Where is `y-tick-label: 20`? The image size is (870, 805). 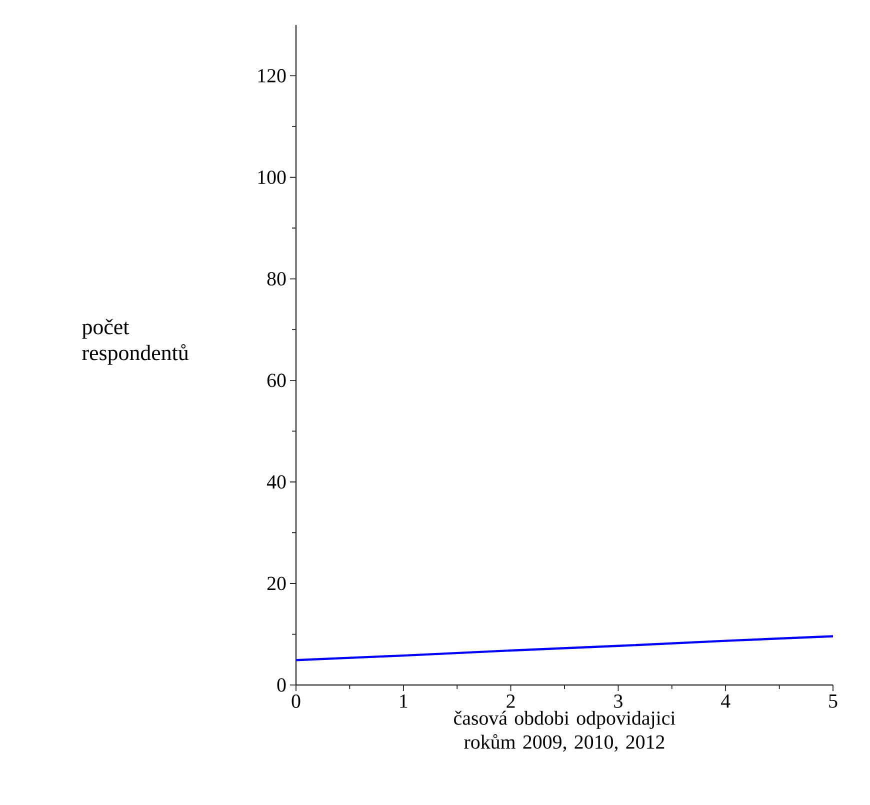 y-tick-label: 20 is located at coordinates (276, 583).